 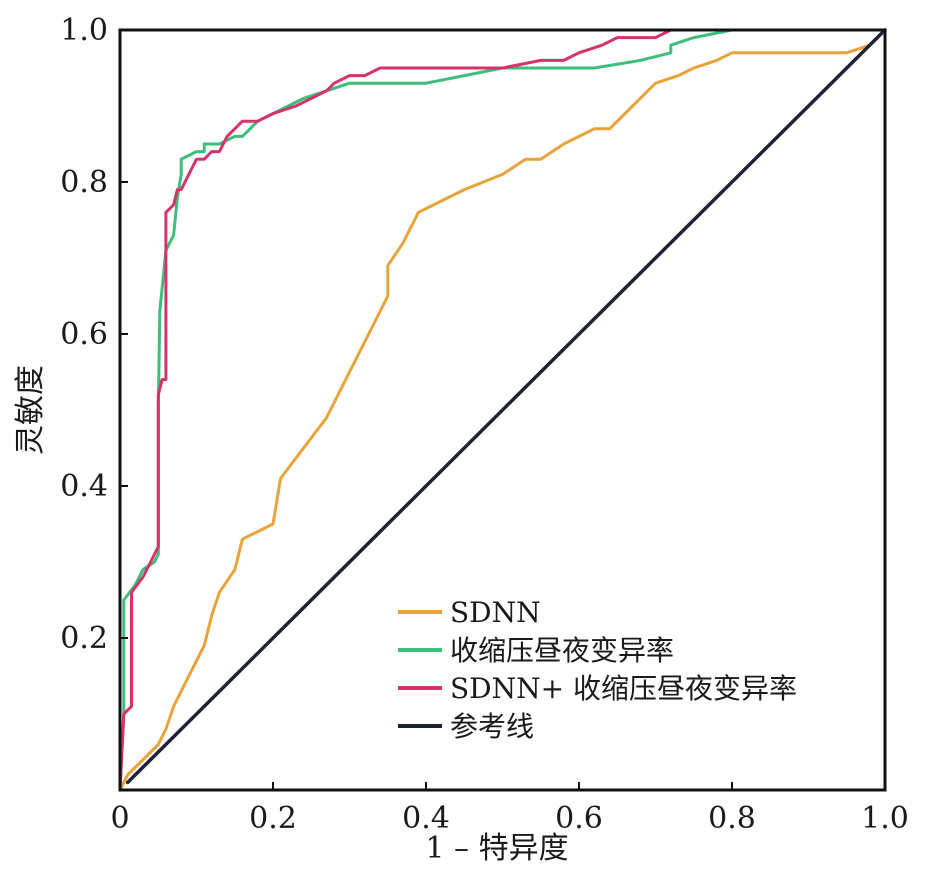 What do you see at coordinates (579, 818) in the screenshot?
I see `x-tick-label: 0.6` at bounding box center [579, 818].